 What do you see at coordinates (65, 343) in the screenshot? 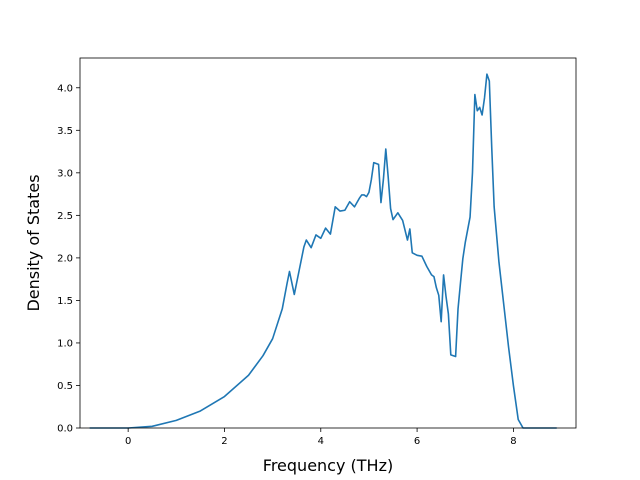
I see `y-tick-label: 1.0` at bounding box center [65, 343].